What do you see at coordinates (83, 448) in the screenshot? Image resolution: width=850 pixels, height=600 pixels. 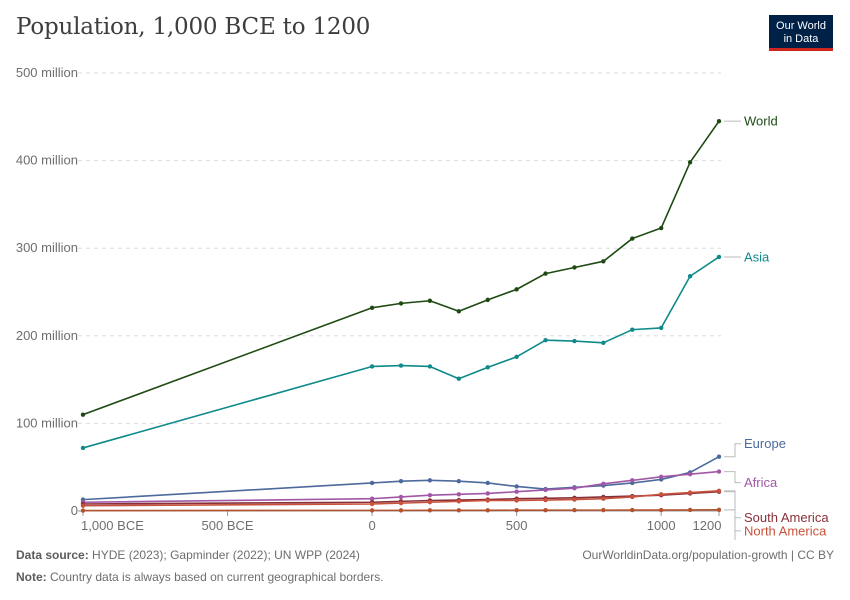 I see `data-point-asia--1000` at bounding box center [83, 448].